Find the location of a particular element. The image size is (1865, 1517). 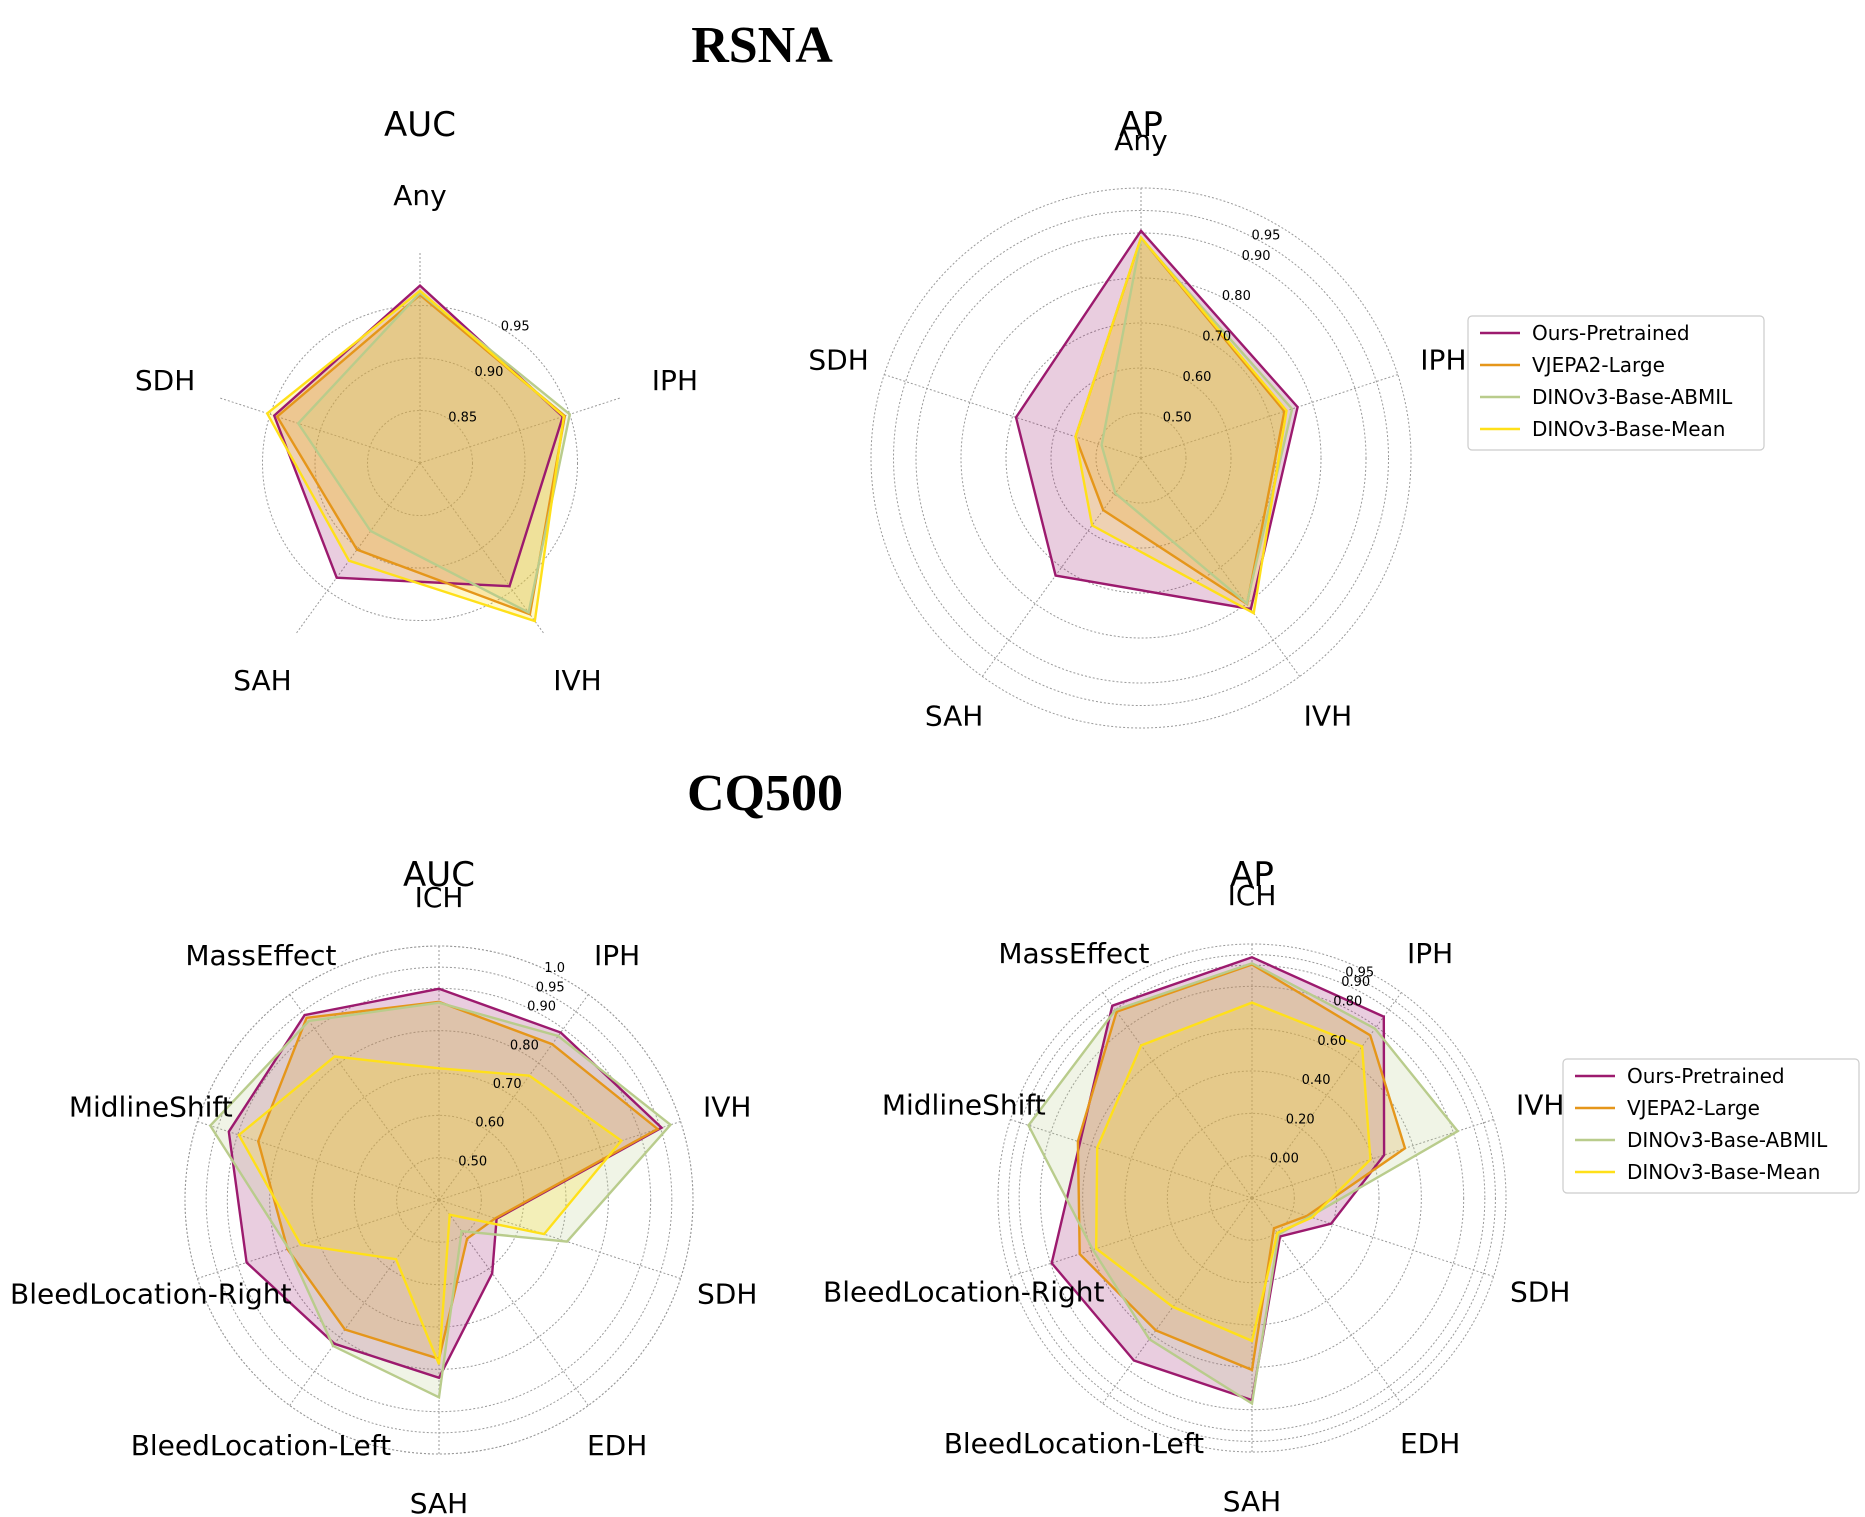

tick-label: 1.0 is located at coordinates (554, 968).